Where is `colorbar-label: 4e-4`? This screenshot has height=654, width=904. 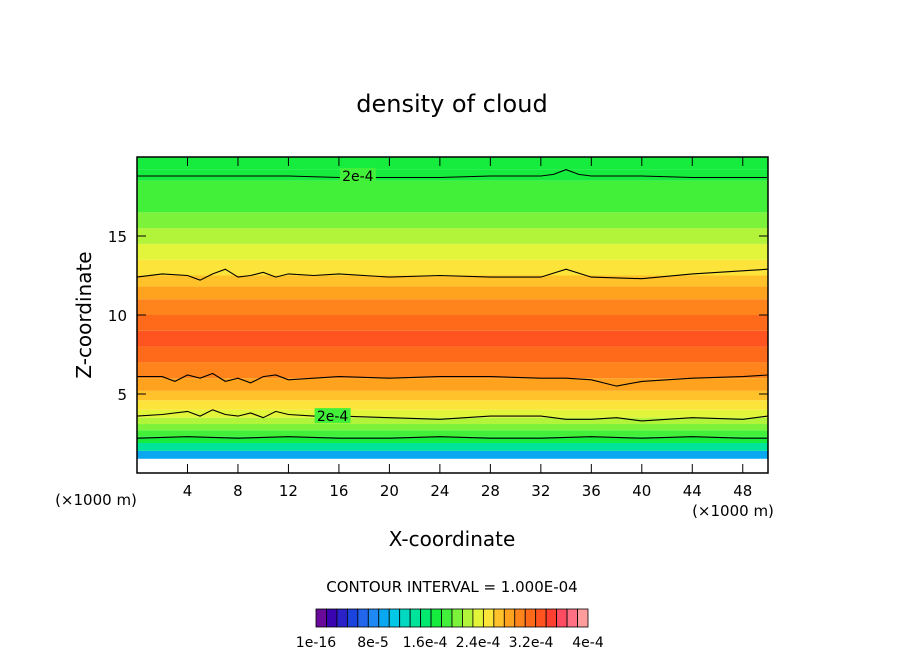
colorbar-label: 4e-4 is located at coordinates (588, 643).